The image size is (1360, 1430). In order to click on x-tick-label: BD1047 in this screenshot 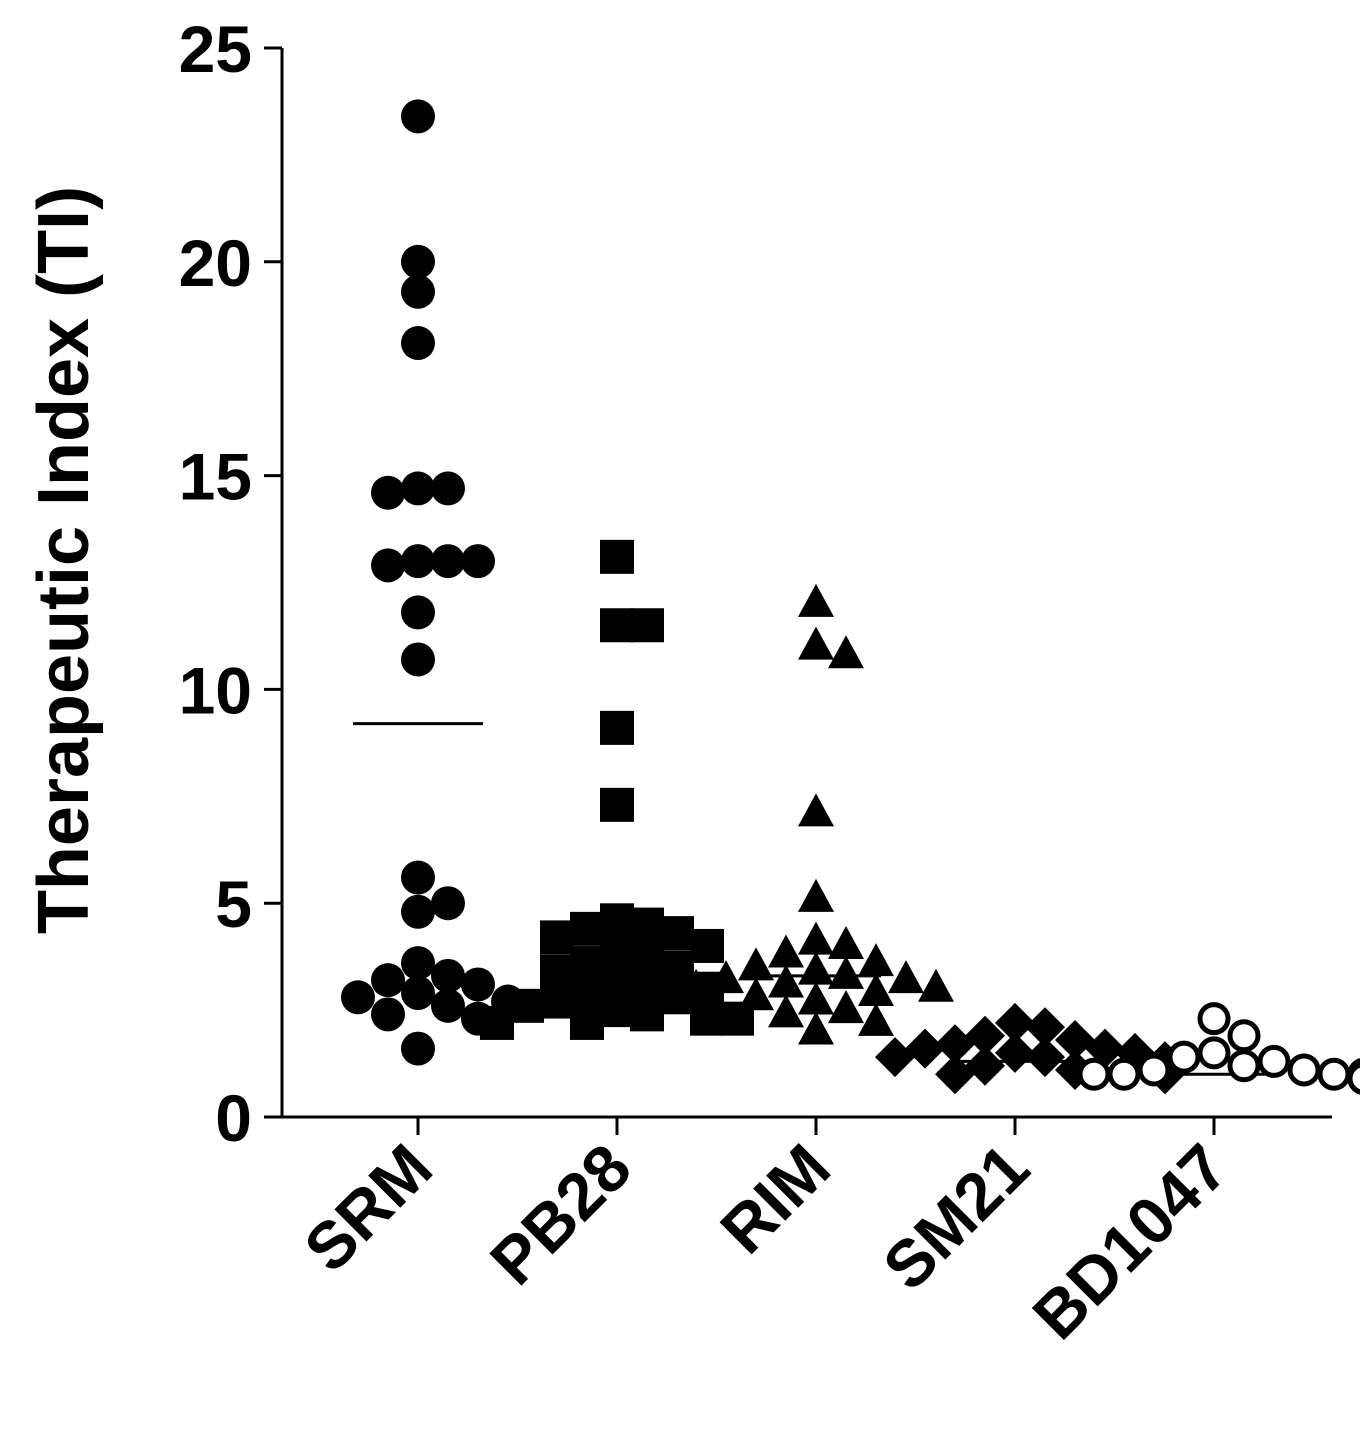, I will do `click(1130, 1242)`.